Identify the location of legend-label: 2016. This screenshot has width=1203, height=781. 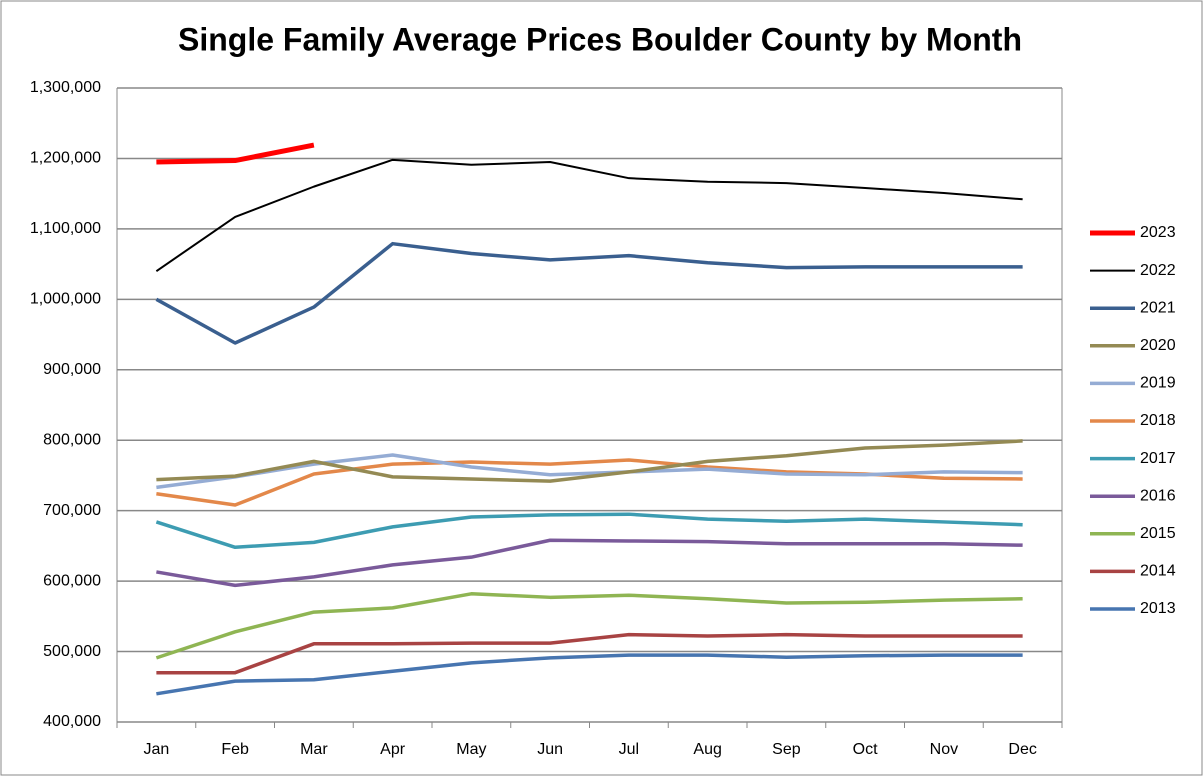
(1158, 495).